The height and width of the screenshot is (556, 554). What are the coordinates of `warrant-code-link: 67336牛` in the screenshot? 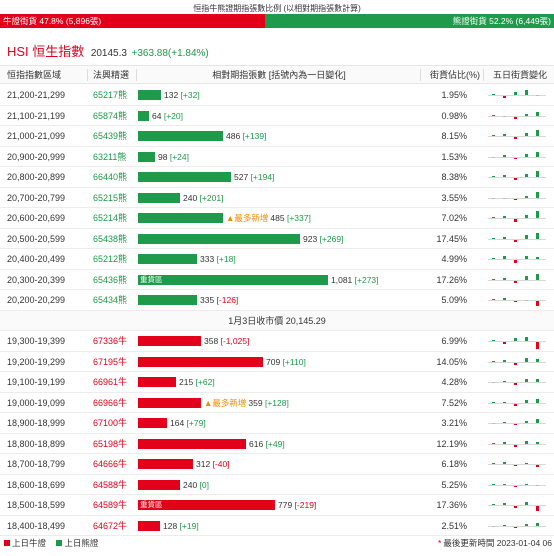 It's located at (110, 341).